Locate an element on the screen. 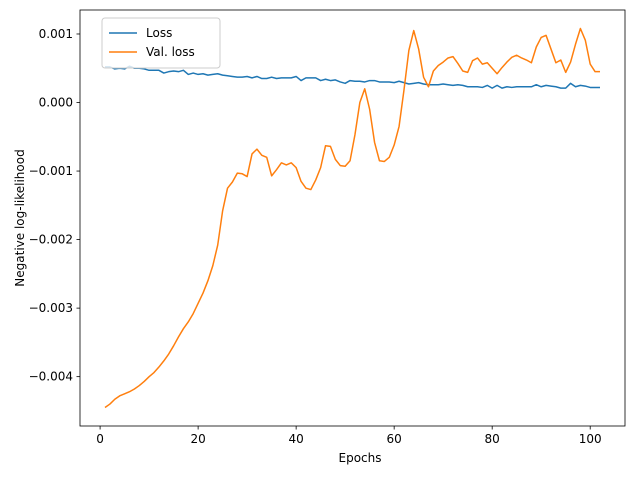  legend: Loss Val. loss is located at coordinates (161, 43).